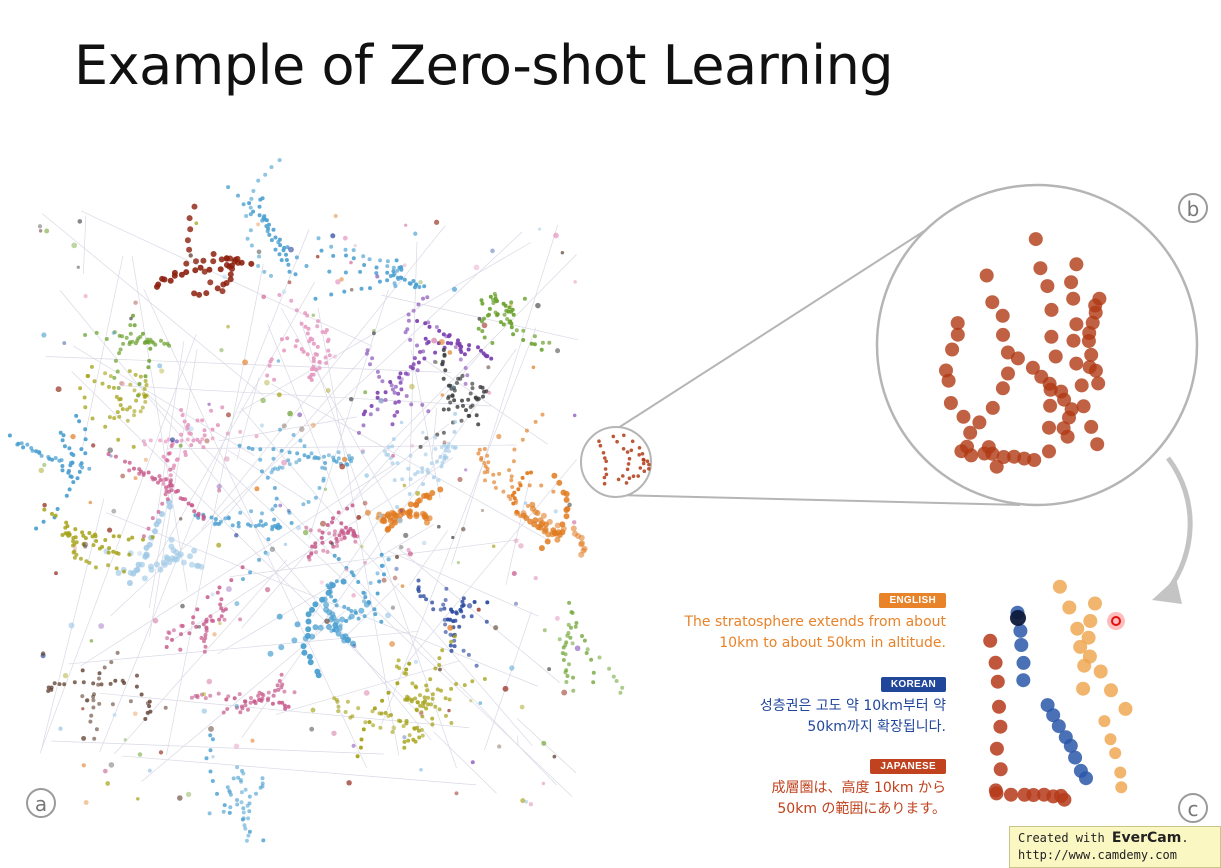 The width and height of the screenshot is (1221, 868). Describe the element at coordinates (616, 462) in the screenshot. I see `zoom-source-circle` at that location.